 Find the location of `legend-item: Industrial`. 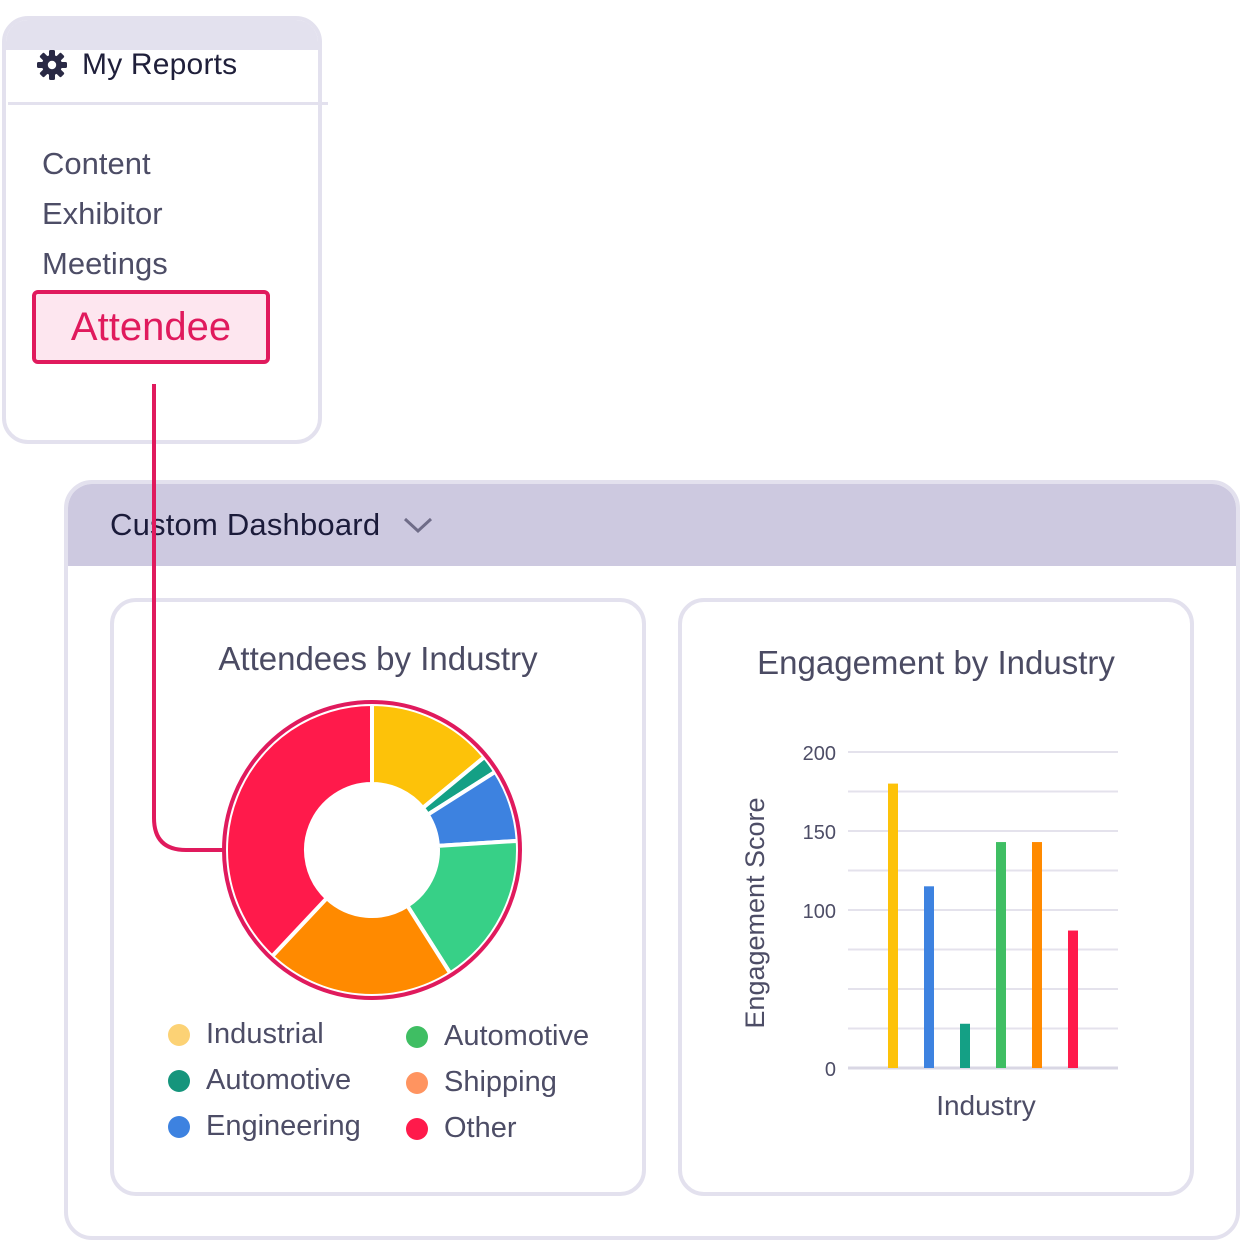

legend-item: Industrial is located at coordinates (246, 1034).